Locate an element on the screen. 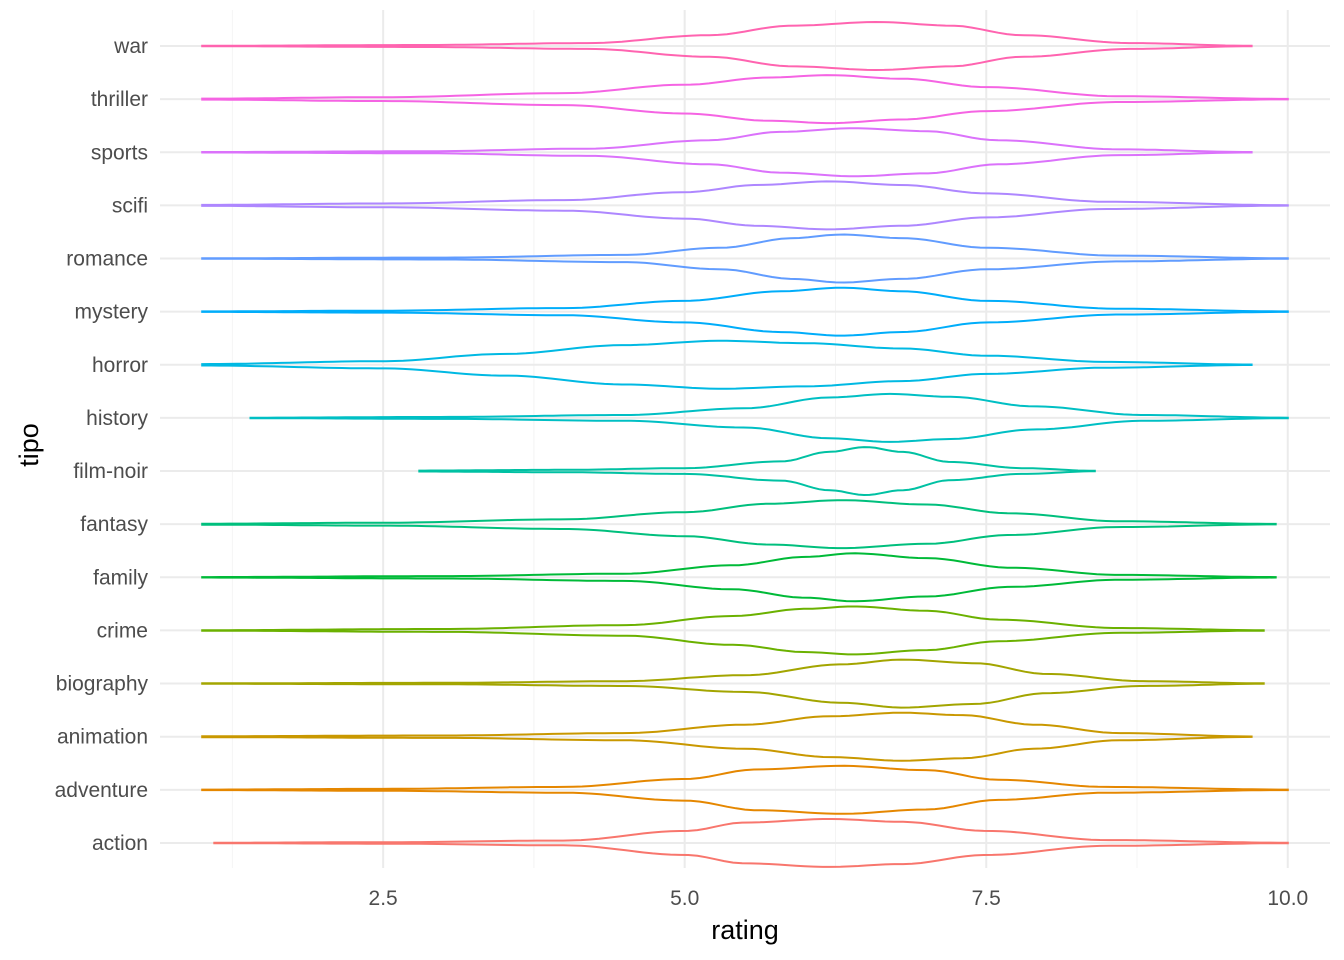 This screenshot has width=1344, height=960. violin-animation is located at coordinates (727, 736).